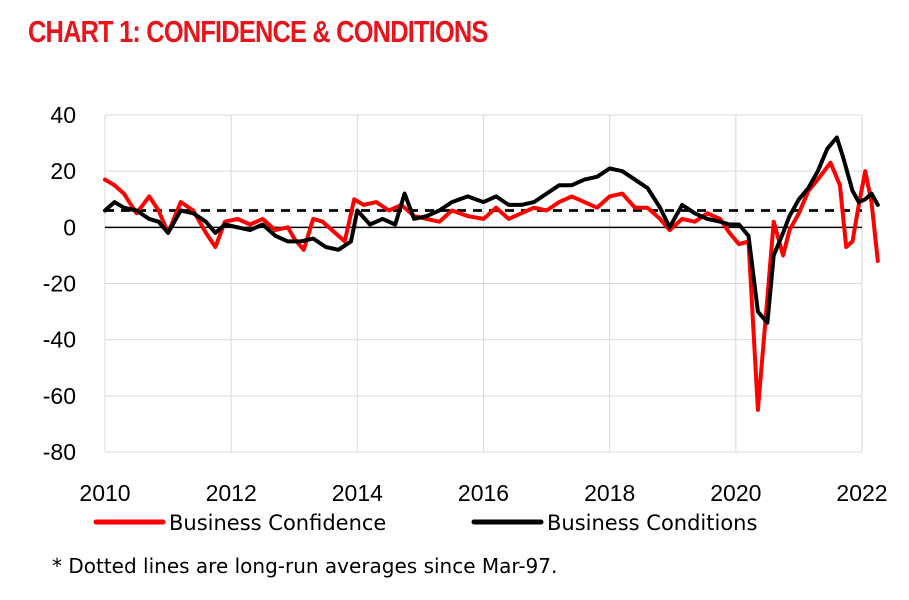 The image size is (909, 600). Describe the element at coordinates (59, 340) in the screenshot. I see `y-tick-label: -40` at that location.